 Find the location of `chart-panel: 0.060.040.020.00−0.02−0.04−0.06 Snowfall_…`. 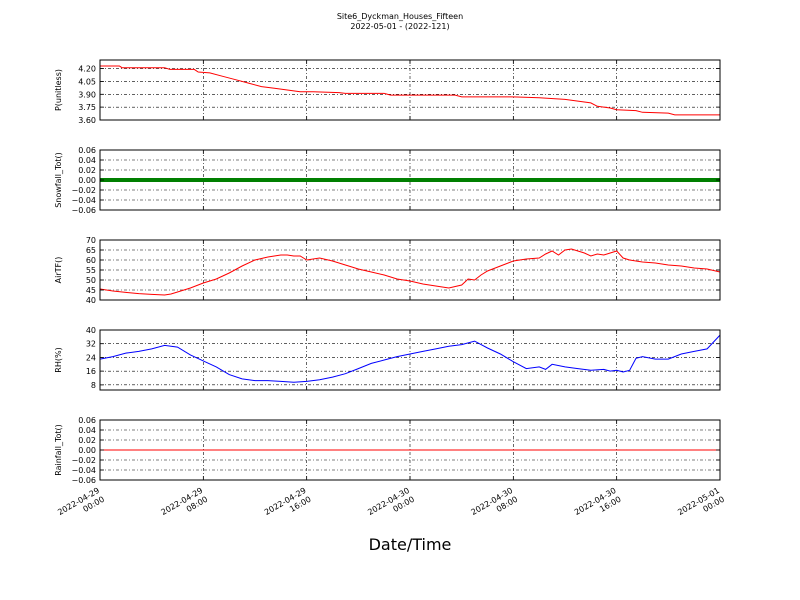

chart-panel: 0.060.040.020.00−0.02−0.04−0.06 Snowfall_… is located at coordinates (387, 180).